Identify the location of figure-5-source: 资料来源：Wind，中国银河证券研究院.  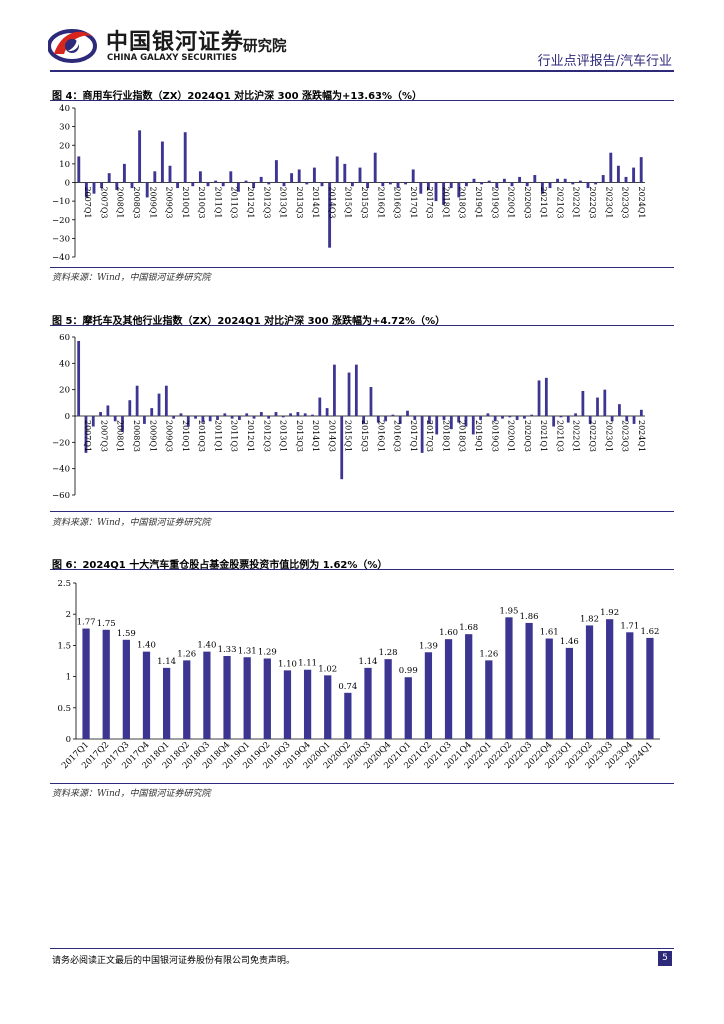
(131, 523).